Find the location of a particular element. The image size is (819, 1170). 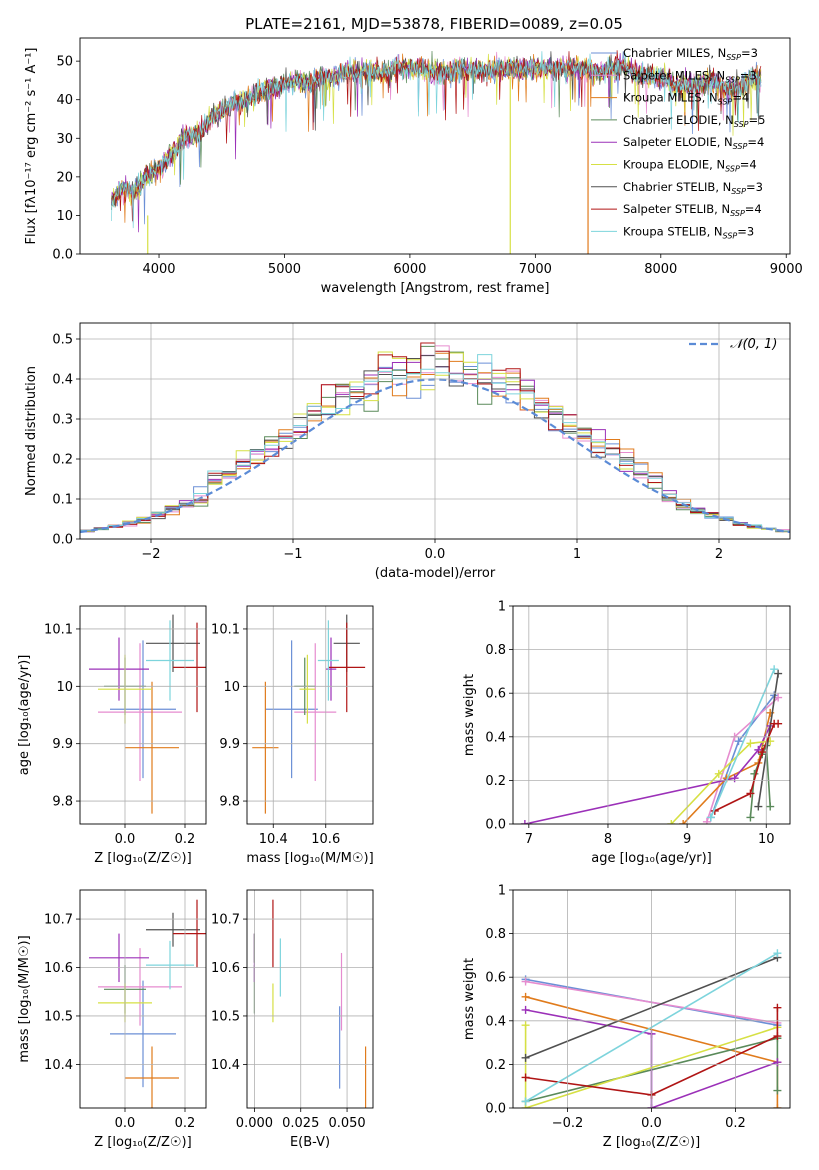

x-tick-label: 10 is located at coordinates (766, 839).